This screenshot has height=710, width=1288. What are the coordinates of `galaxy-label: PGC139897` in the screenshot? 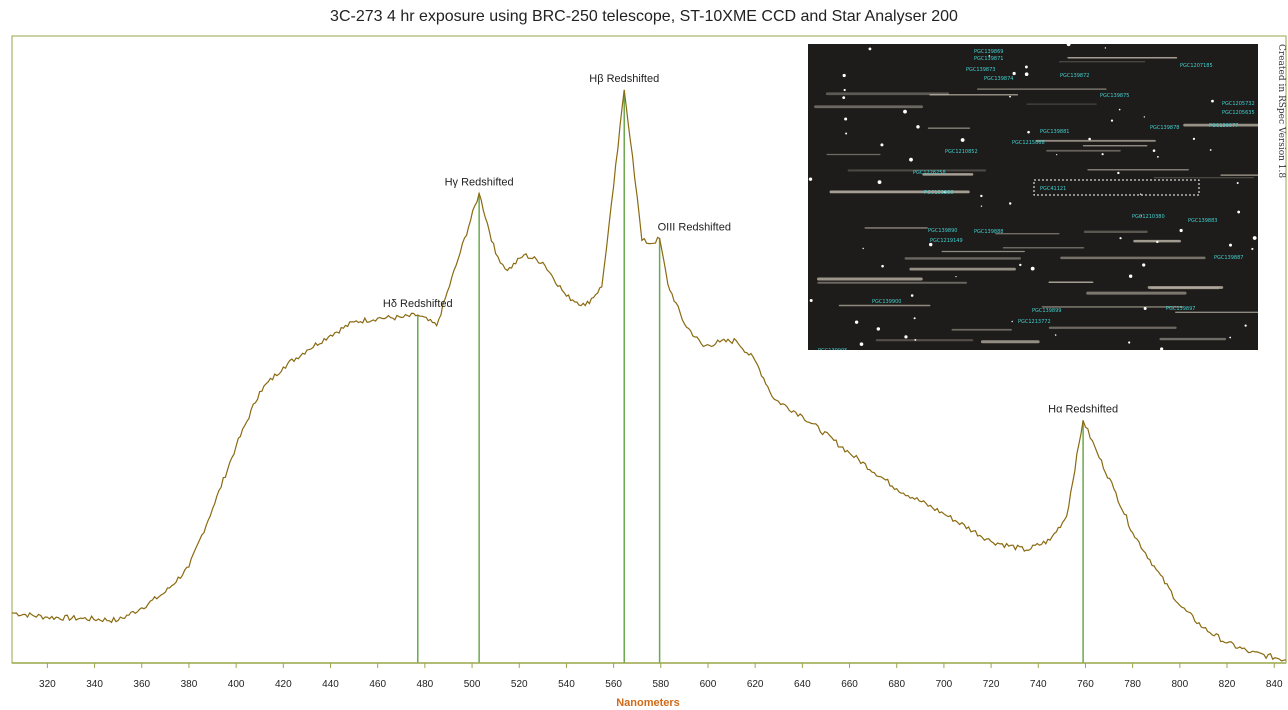 It's located at (1180, 309).